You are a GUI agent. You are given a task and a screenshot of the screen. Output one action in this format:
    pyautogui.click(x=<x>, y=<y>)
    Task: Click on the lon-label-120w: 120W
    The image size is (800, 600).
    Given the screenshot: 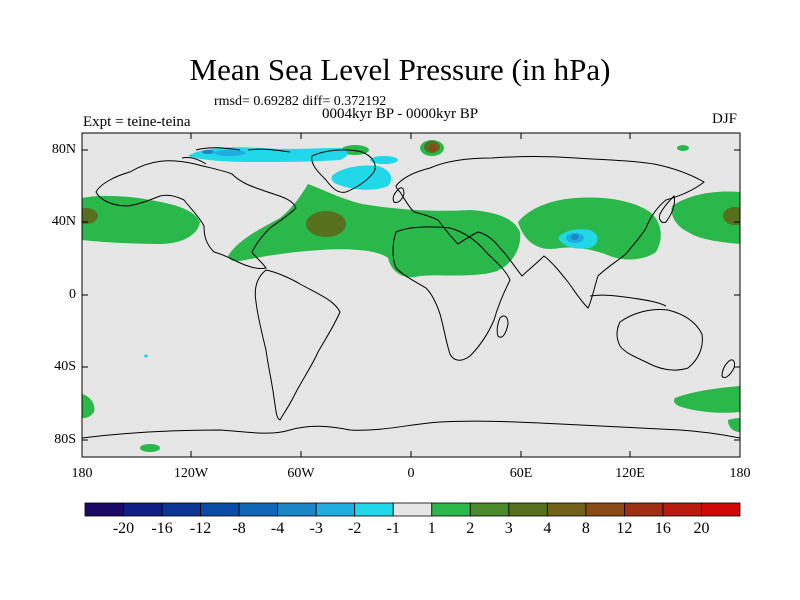 What is the action you would take?
    pyautogui.click(x=191, y=473)
    